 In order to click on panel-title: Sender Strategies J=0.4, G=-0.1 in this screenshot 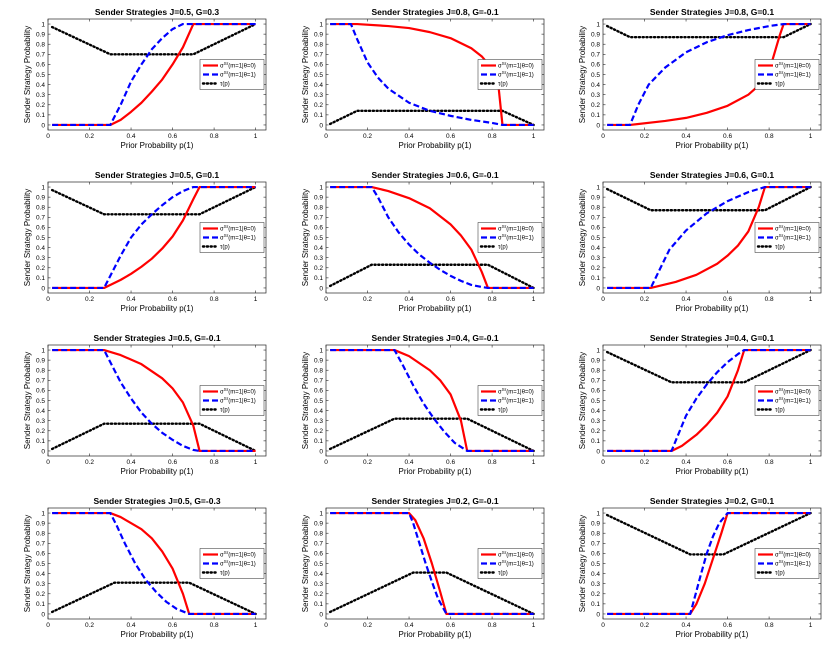, I will do `click(434, 338)`.